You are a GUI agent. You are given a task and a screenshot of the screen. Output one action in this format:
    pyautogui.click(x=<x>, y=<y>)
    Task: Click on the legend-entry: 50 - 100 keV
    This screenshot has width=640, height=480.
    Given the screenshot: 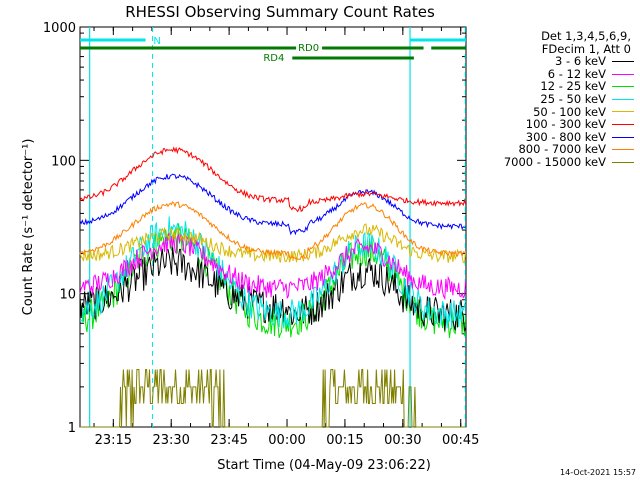 What is the action you would take?
    pyautogui.click(x=560, y=111)
    